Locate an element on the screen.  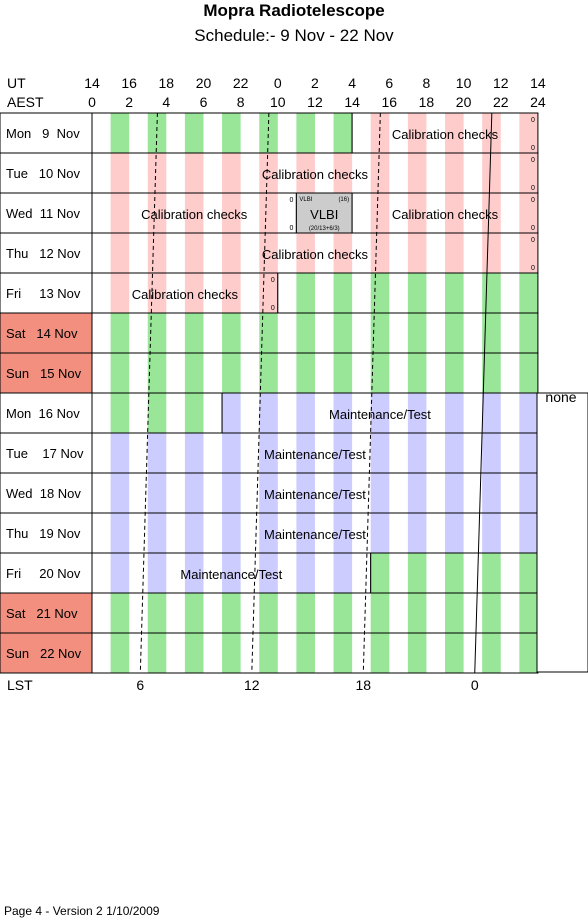
day-row: Sun 15 Nov is located at coordinates (269, 373).